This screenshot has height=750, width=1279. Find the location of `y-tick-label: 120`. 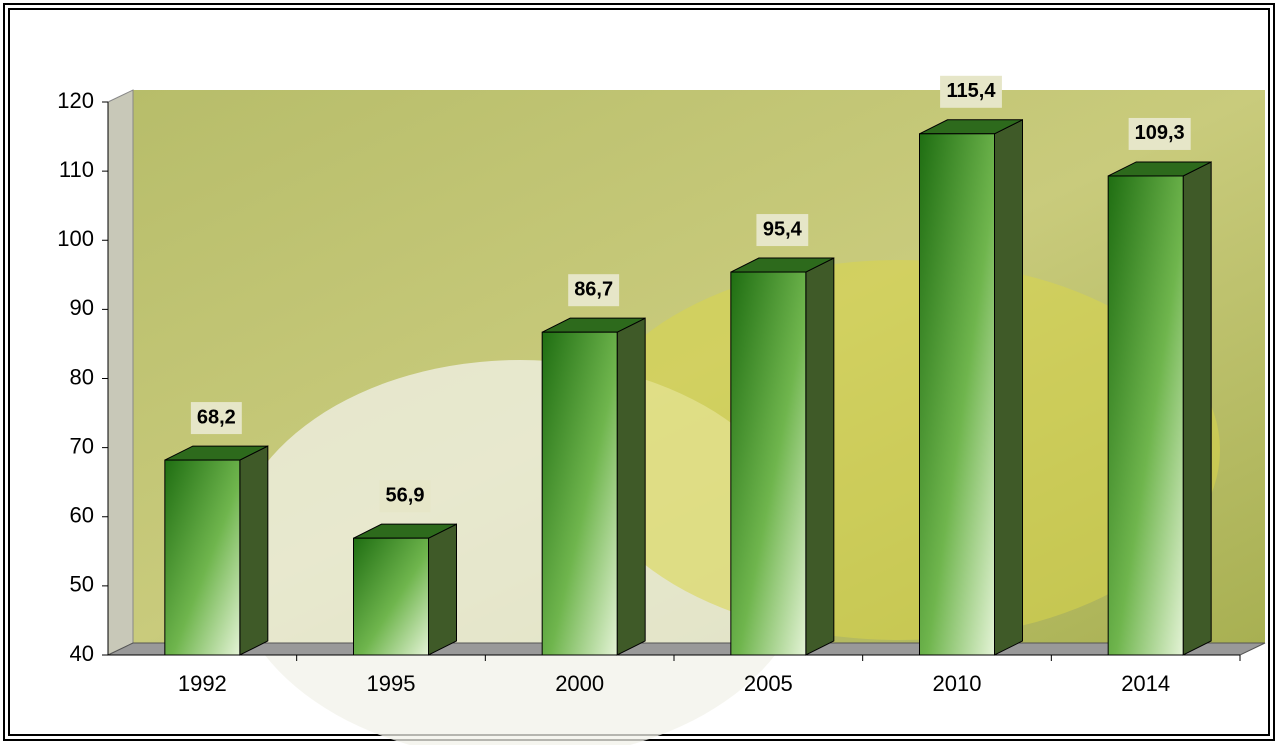

y-tick-label: 120 is located at coordinates (75, 100).